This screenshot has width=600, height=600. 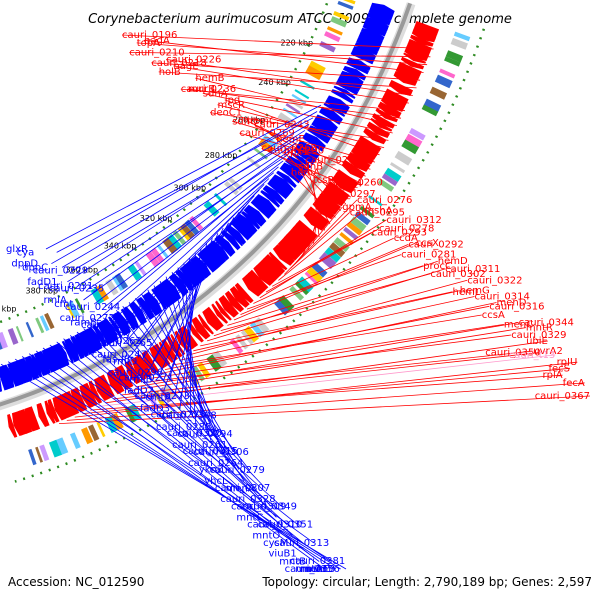 What do you see at coordinates (275, 543) in the screenshot?
I see `reverse-gene-label: cysM` at bounding box center [275, 543].